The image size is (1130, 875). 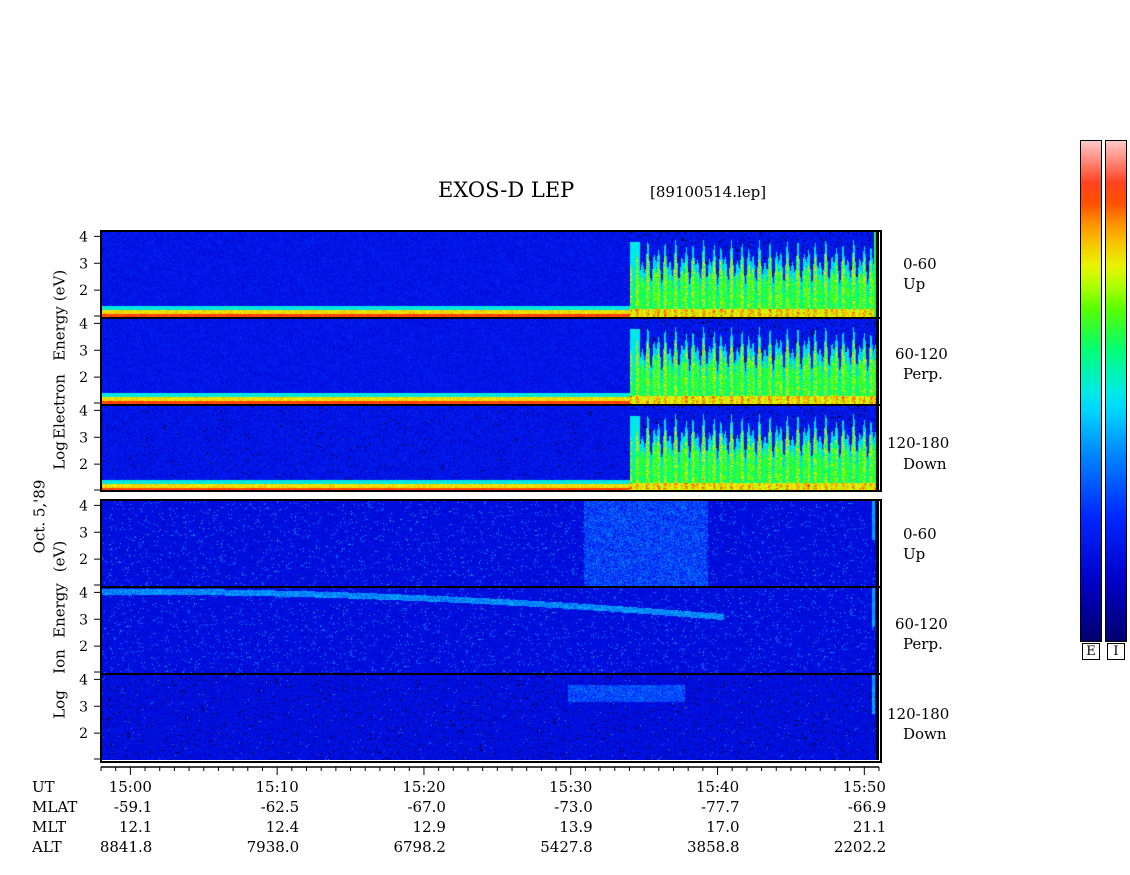 I want to click on file-id: [89100514.lep], so click(x=708, y=192).